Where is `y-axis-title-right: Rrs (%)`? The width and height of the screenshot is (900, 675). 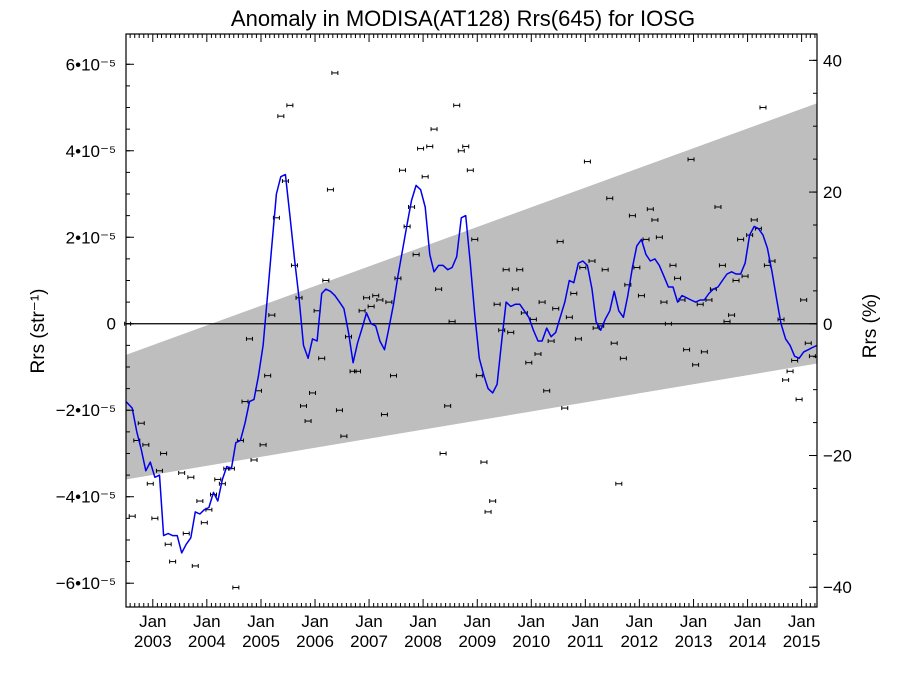
y-axis-title-right: Rrs (%) is located at coordinates (870, 326).